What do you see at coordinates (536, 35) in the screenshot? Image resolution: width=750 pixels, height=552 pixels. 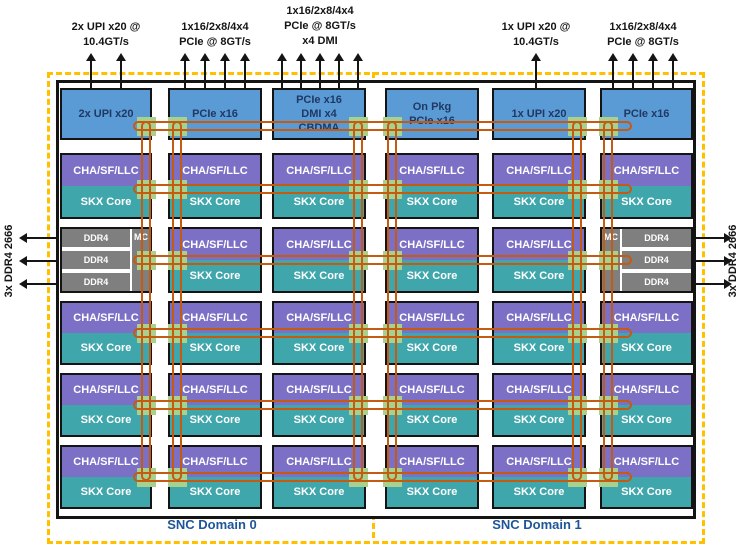 I see `top-io-label: 1x UPI x20 @ 10.4GT/s` at bounding box center [536, 35].